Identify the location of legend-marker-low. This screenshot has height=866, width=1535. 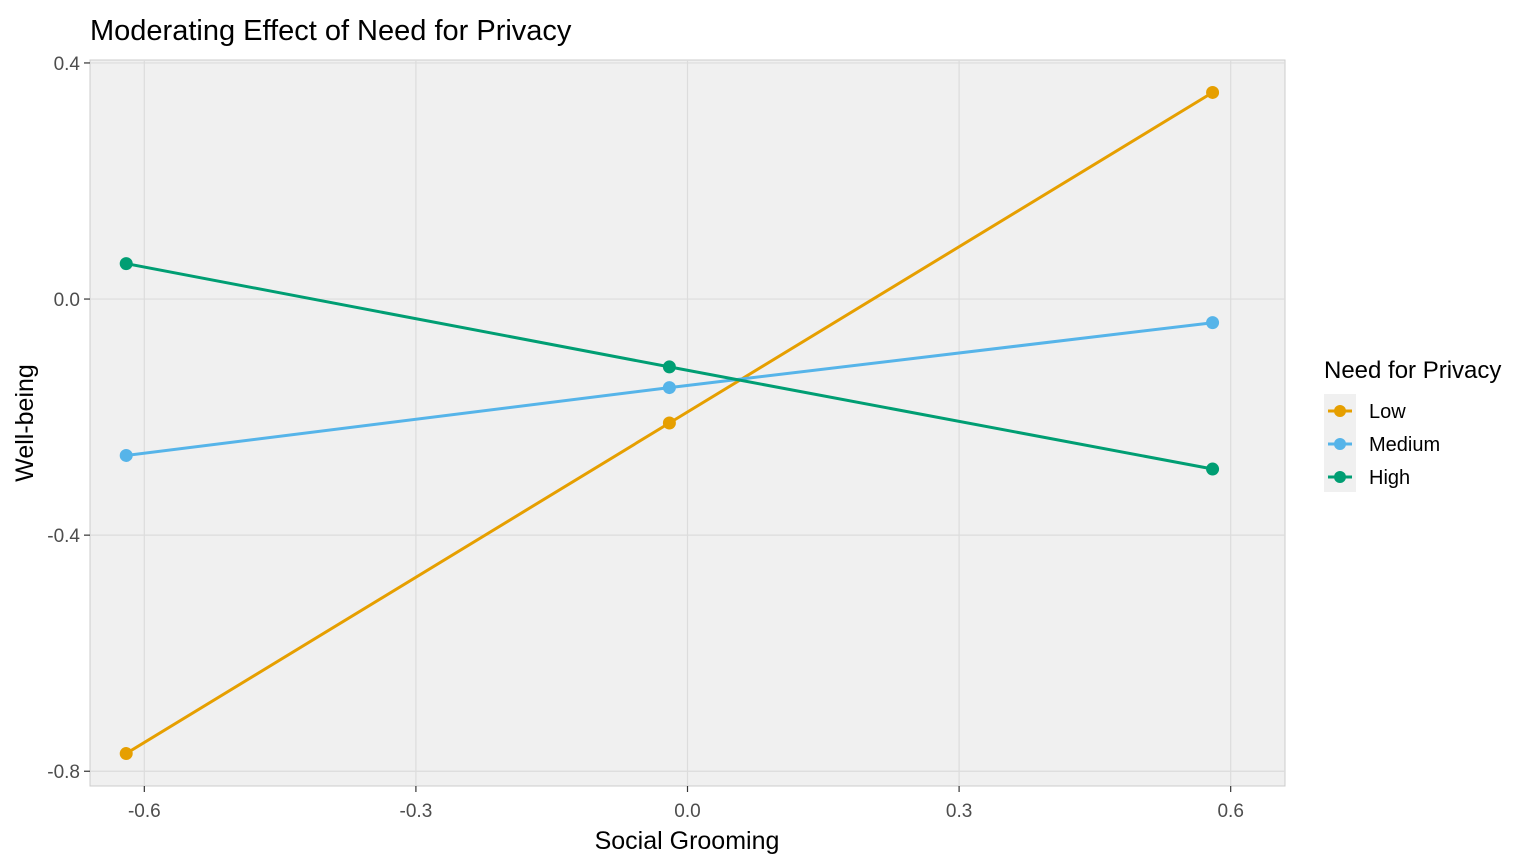
(1340, 411).